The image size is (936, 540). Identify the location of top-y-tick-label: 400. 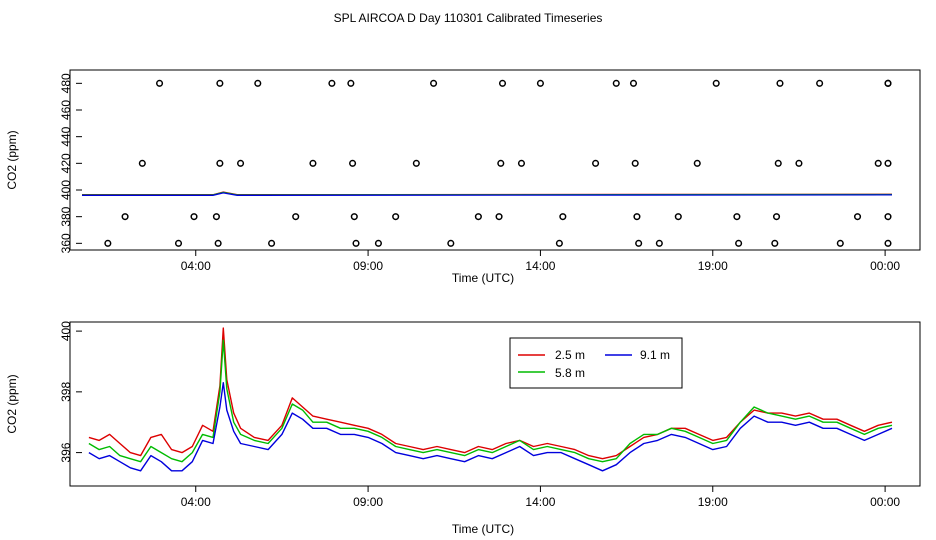
(66, 190).